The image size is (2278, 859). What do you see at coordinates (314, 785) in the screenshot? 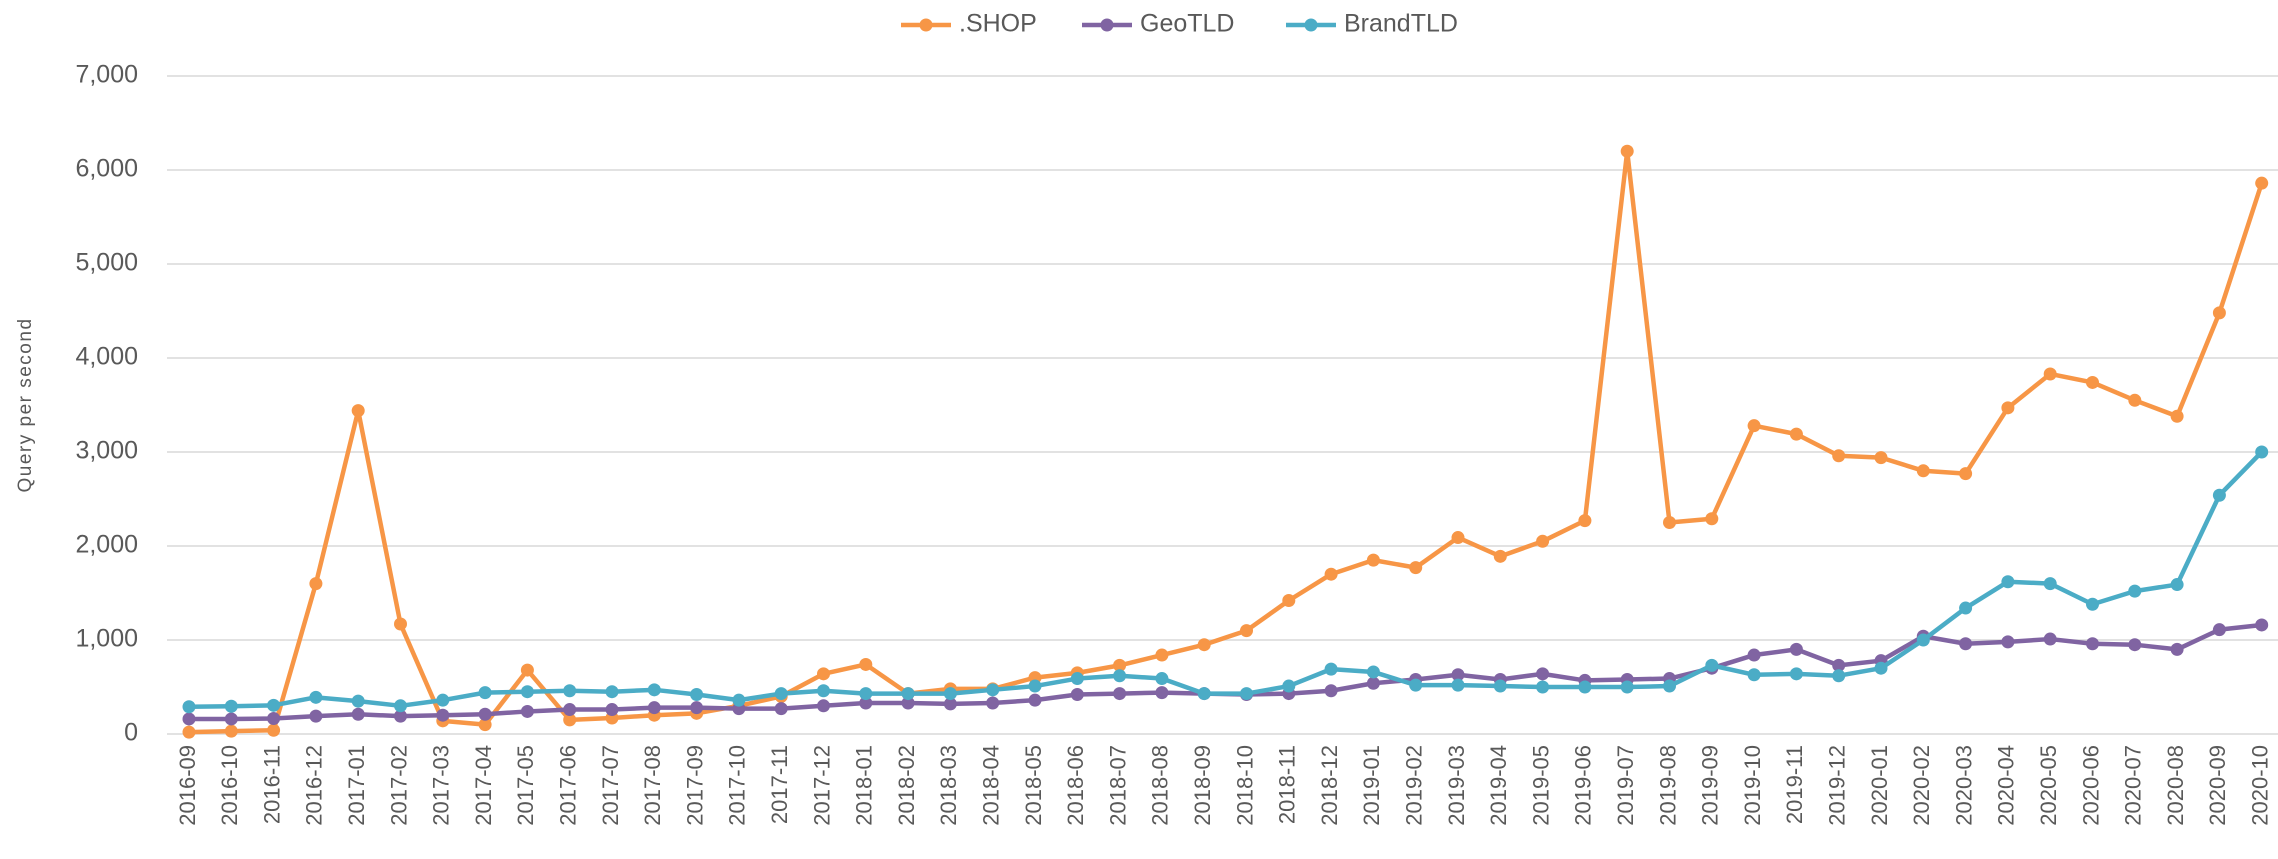
I see `x-tick-label: 2016-12` at bounding box center [314, 785].